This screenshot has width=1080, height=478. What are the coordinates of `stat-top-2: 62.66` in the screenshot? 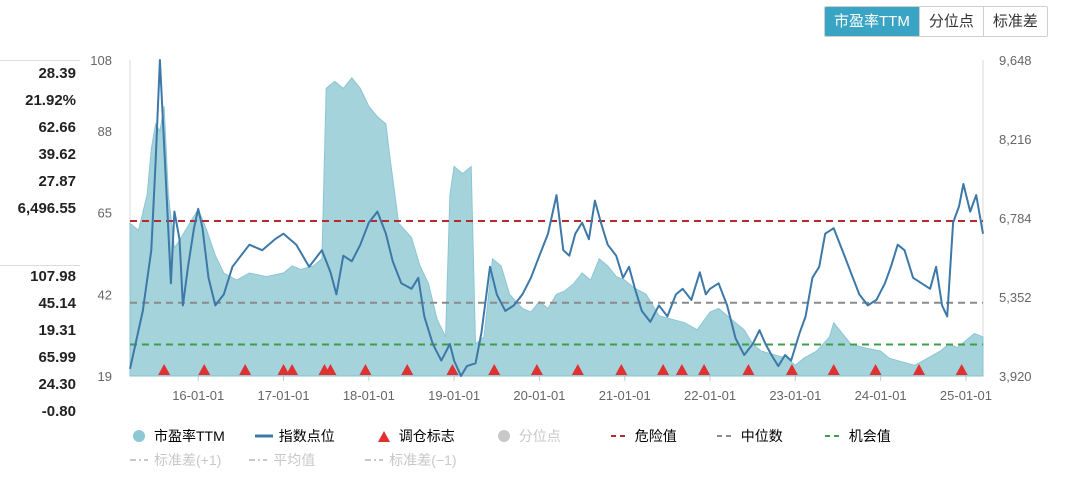 It's located at (57, 127).